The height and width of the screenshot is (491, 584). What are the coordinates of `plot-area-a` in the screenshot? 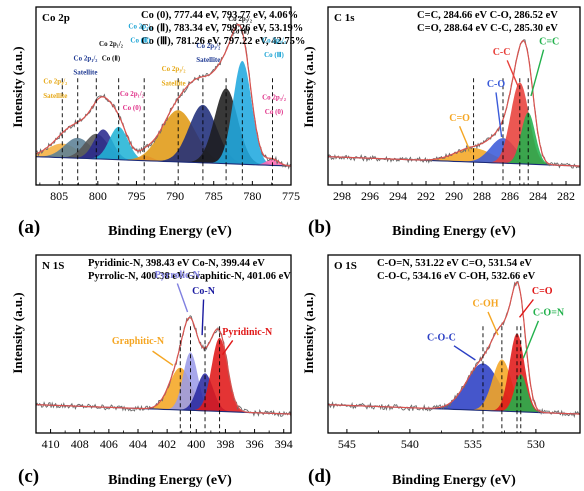 It's located at (163, 103).